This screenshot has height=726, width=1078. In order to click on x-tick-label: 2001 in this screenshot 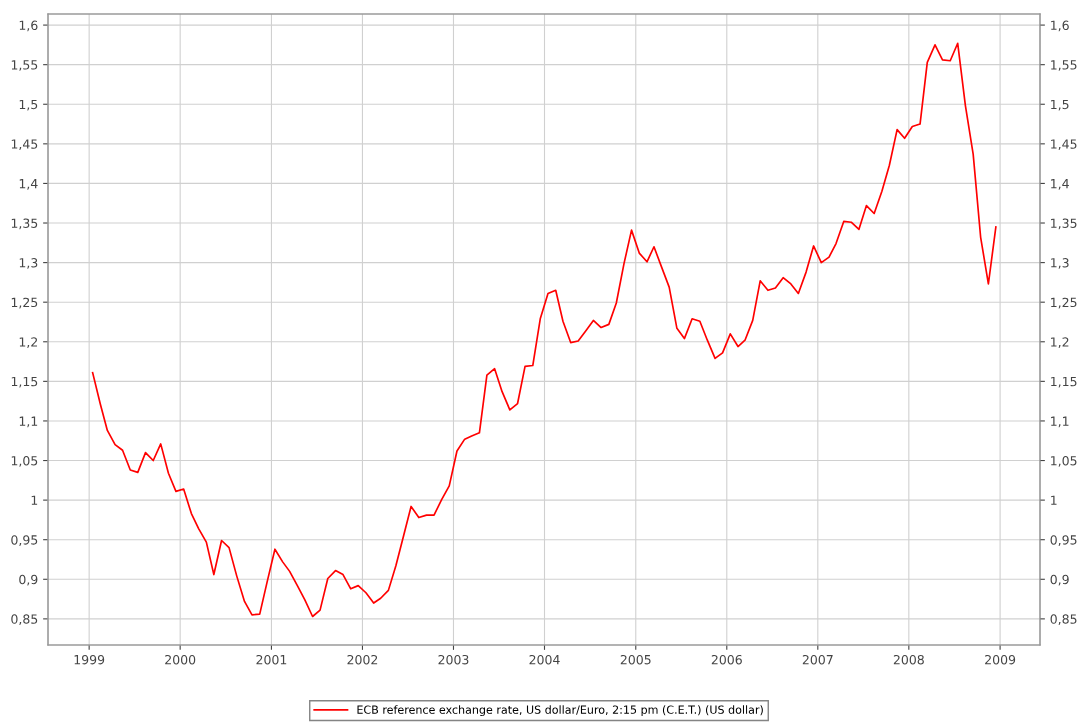, I will do `click(271, 659)`.